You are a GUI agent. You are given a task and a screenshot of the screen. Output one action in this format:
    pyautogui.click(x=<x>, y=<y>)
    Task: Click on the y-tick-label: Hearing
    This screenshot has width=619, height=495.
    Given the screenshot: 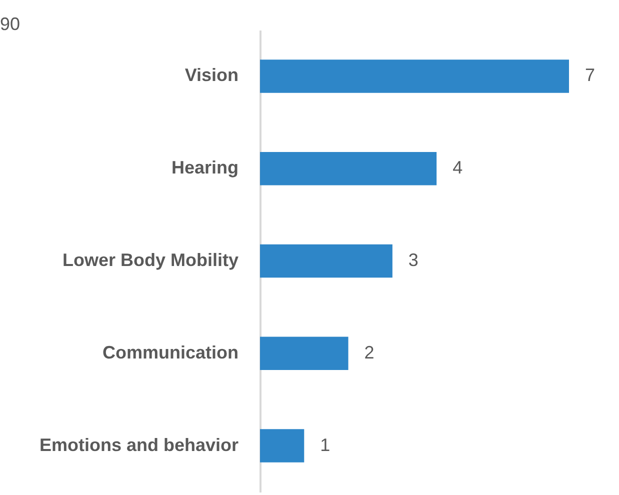 What is the action you would take?
    pyautogui.click(x=204, y=168)
    